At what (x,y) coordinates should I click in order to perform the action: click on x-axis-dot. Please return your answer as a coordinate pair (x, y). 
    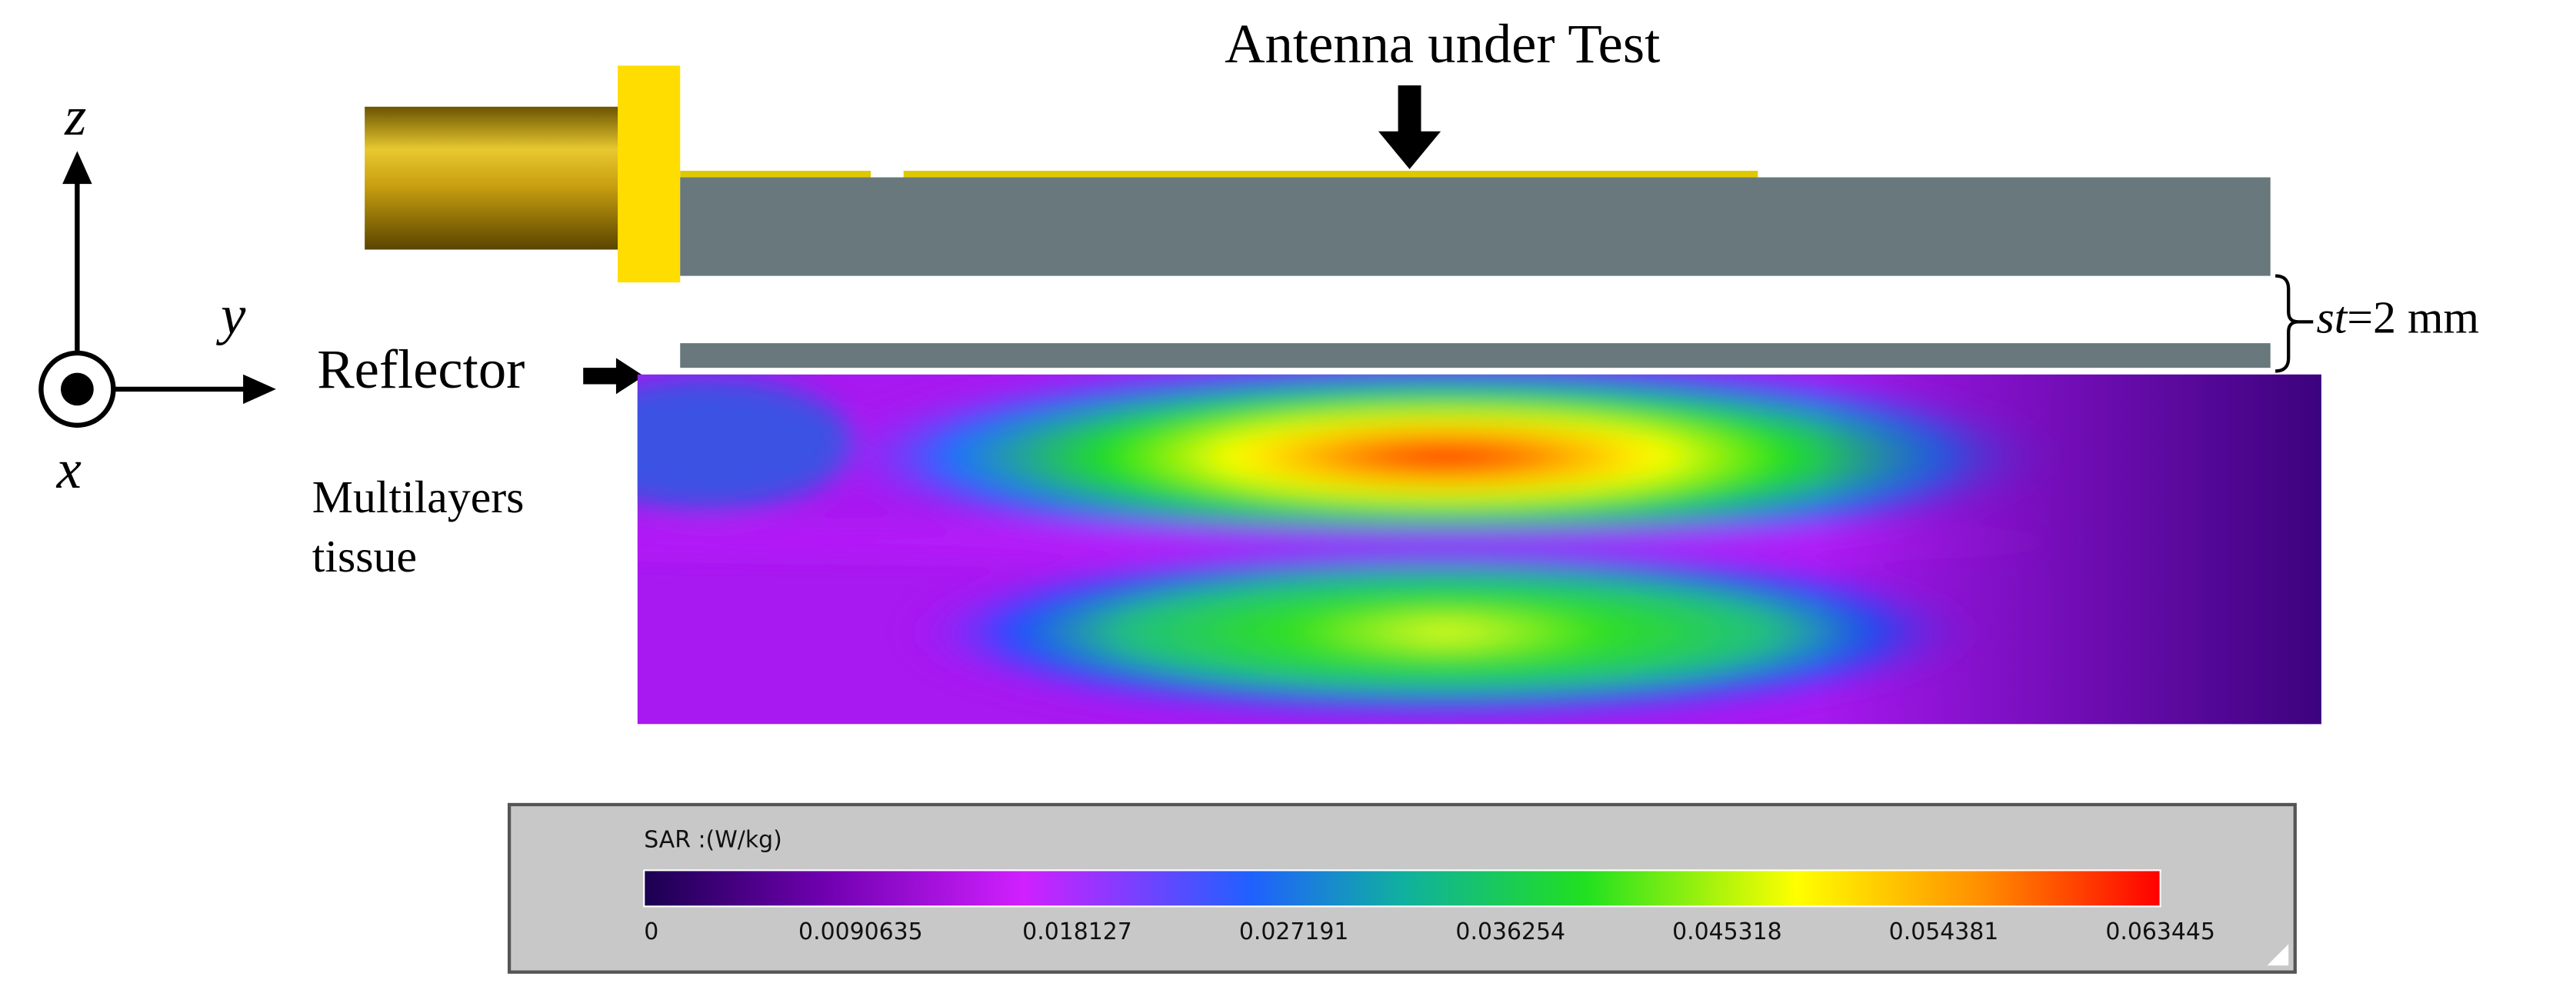
    Looking at the image, I should click on (77, 389).